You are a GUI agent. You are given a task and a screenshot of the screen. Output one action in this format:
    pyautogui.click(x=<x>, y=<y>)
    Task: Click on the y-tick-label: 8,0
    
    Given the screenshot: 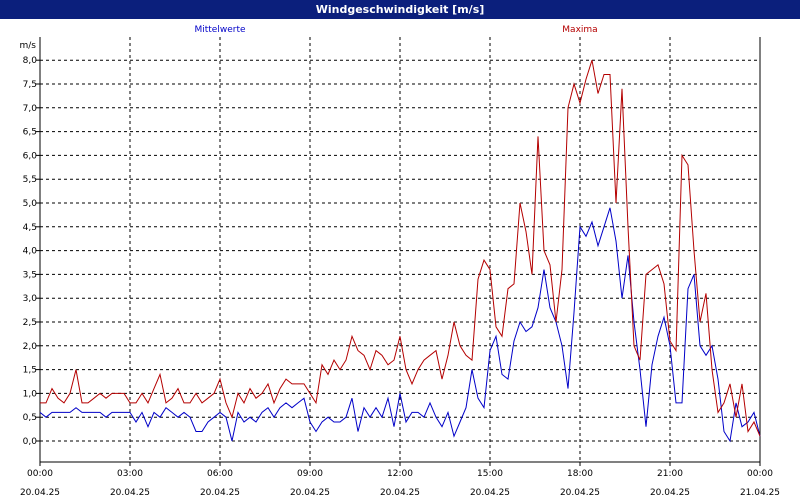 What is the action you would take?
    pyautogui.click(x=30, y=61)
    